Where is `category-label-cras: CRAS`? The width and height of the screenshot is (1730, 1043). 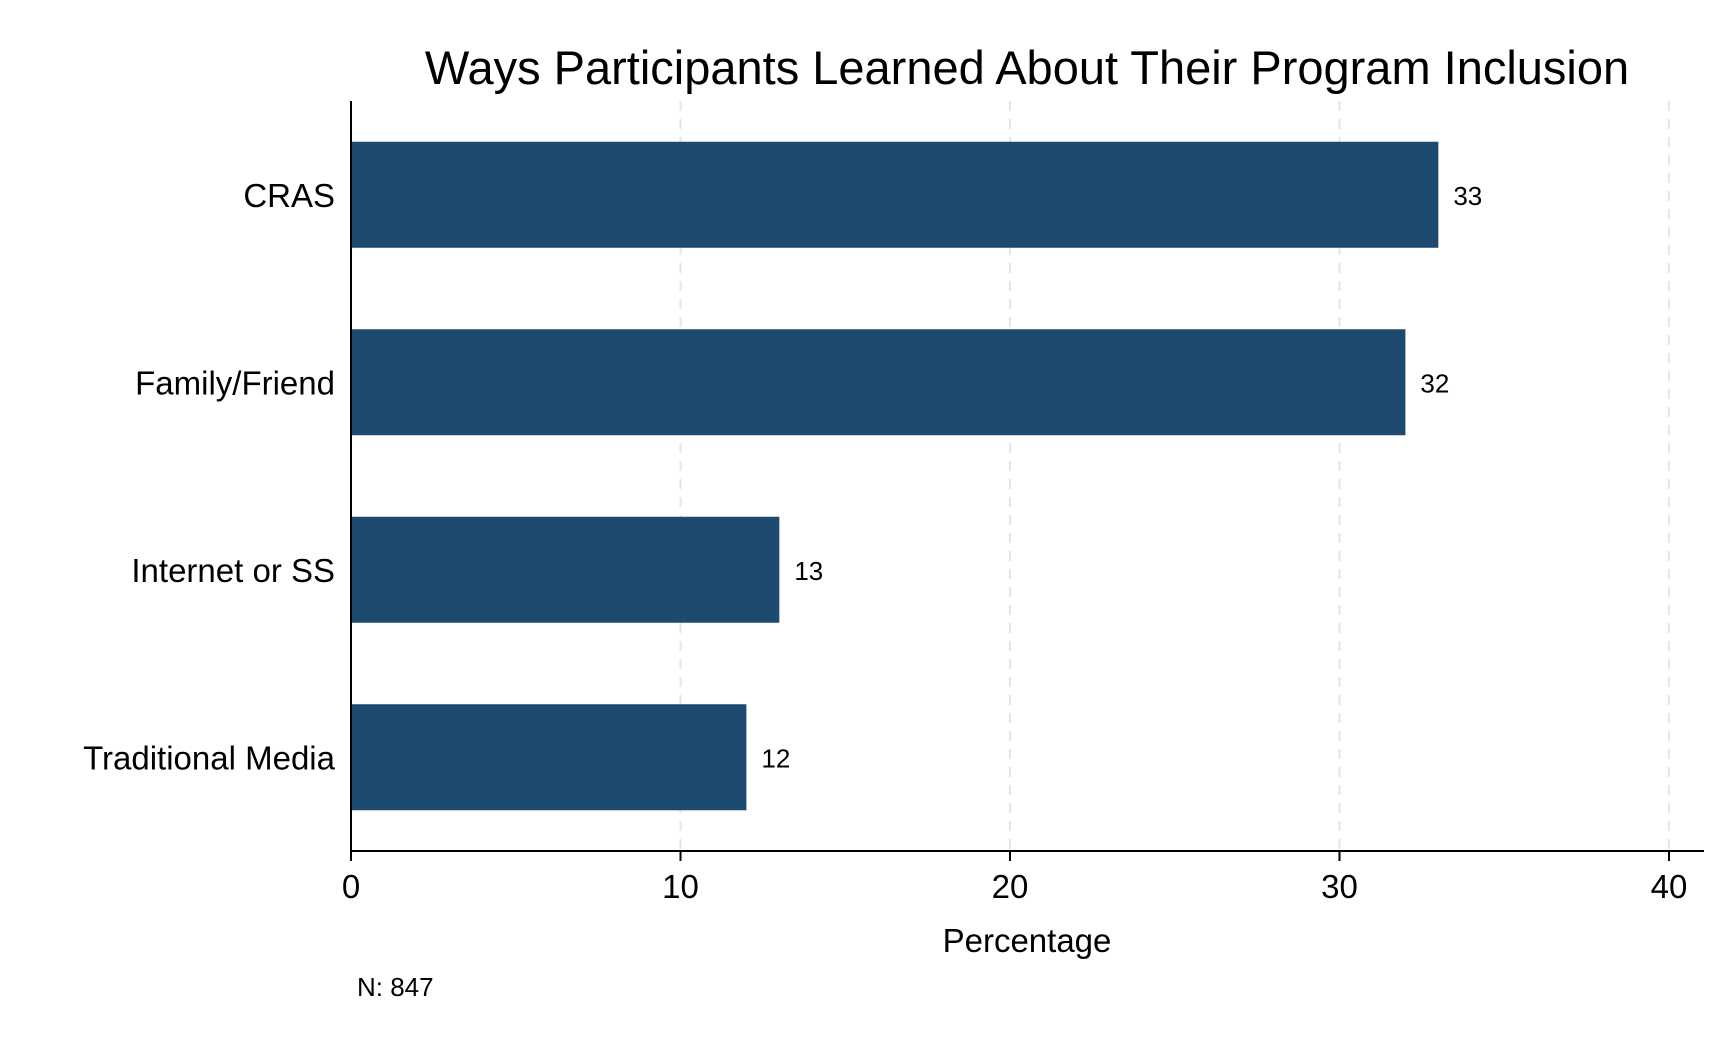
category-label-cras: CRAS is located at coordinates (289, 195).